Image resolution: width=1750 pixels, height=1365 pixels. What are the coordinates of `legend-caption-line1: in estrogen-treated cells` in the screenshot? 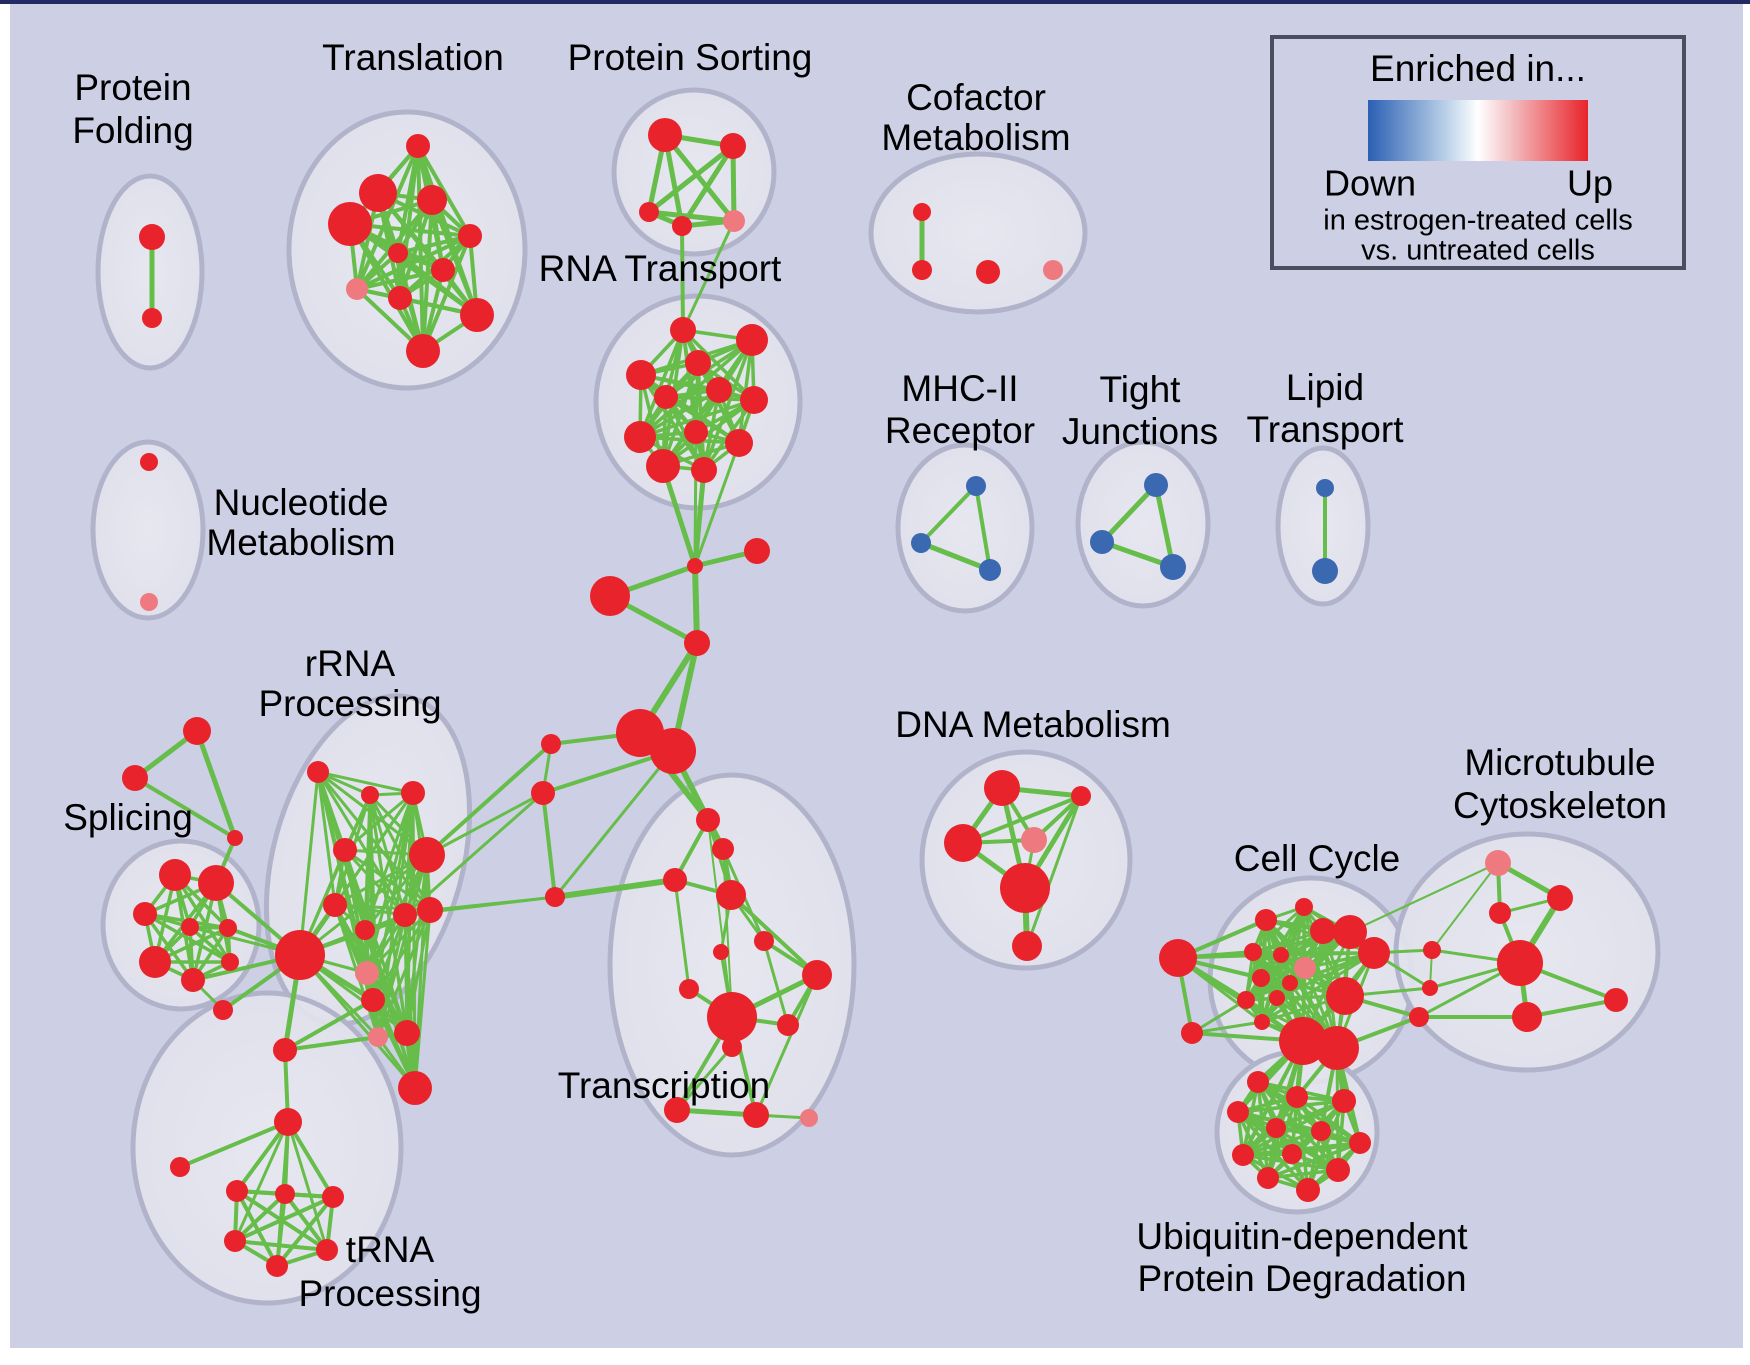 It's located at (1478, 221).